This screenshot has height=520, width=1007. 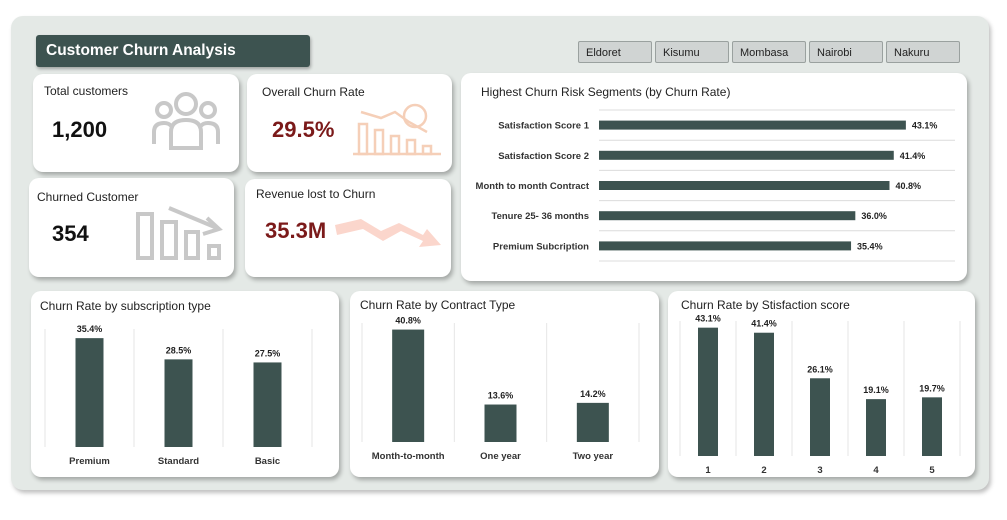 What do you see at coordinates (80, 129) in the screenshot?
I see `kpi-value: 1,200` at bounding box center [80, 129].